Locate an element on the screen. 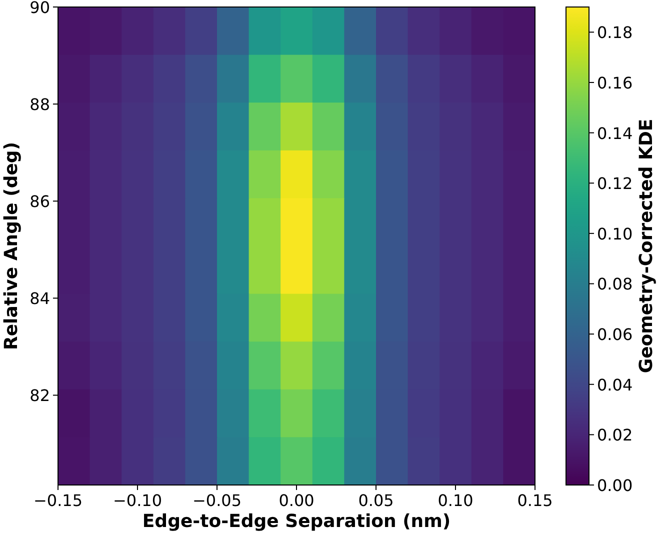  color-bar-label: 0.12 is located at coordinates (615, 184).